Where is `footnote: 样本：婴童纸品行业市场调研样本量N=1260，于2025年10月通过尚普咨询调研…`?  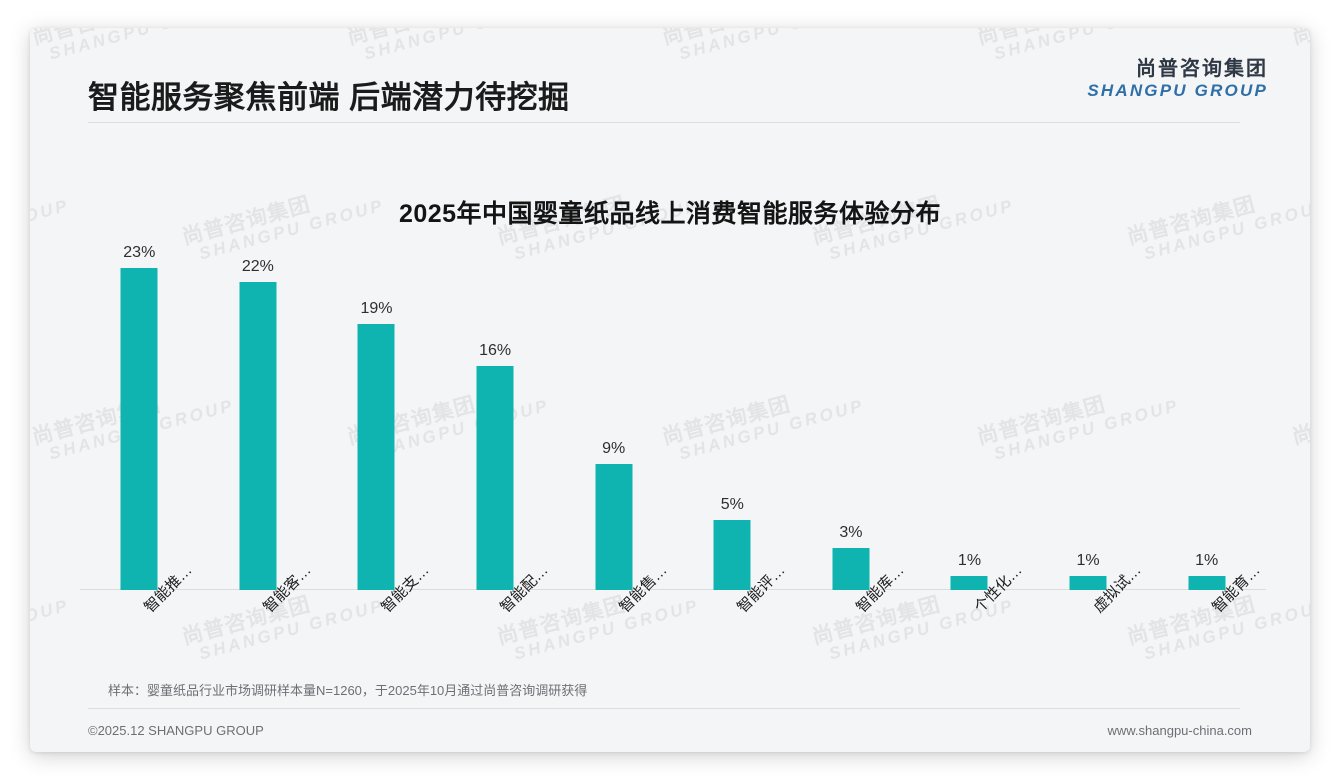 footnote: 样本：婴童纸品行业市场调研样本量N=1260，于2025年10月通过尚普咨询调研… is located at coordinates (348, 690).